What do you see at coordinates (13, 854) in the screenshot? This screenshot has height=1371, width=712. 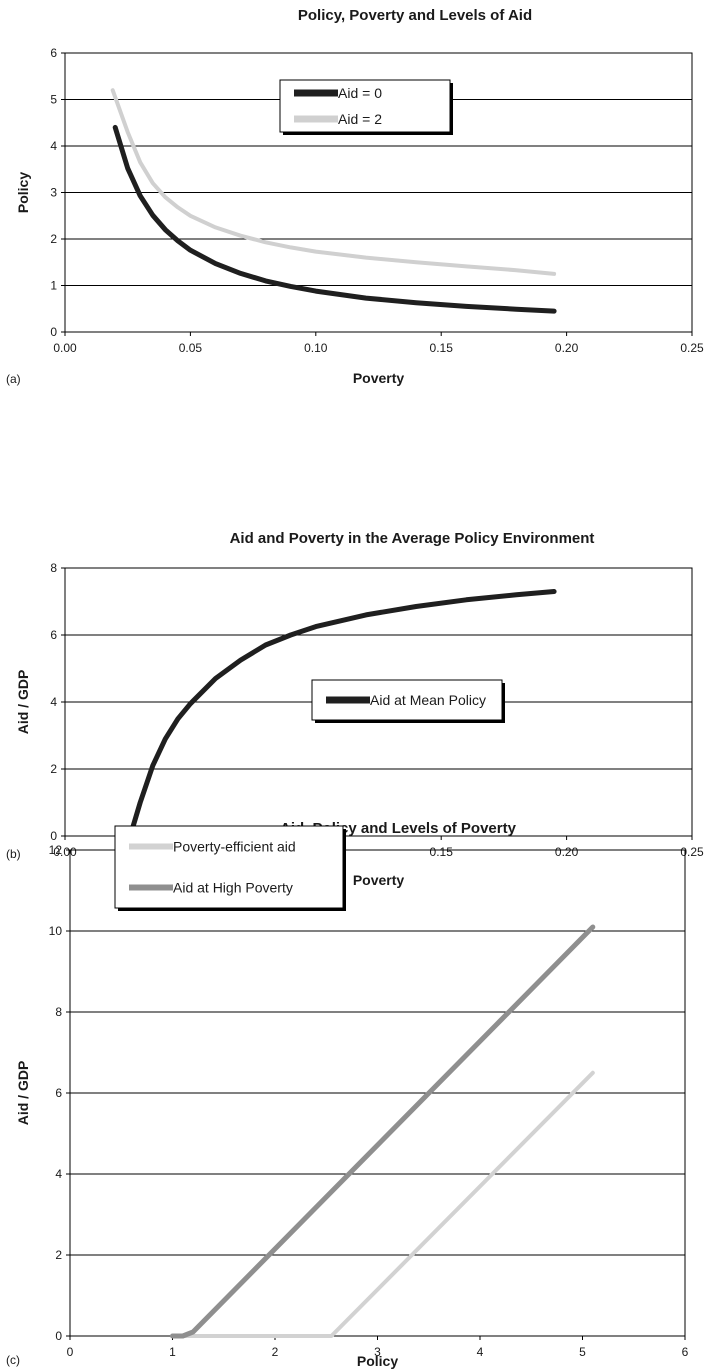 I see `panel-label: (b)` at bounding box center [13, 854].